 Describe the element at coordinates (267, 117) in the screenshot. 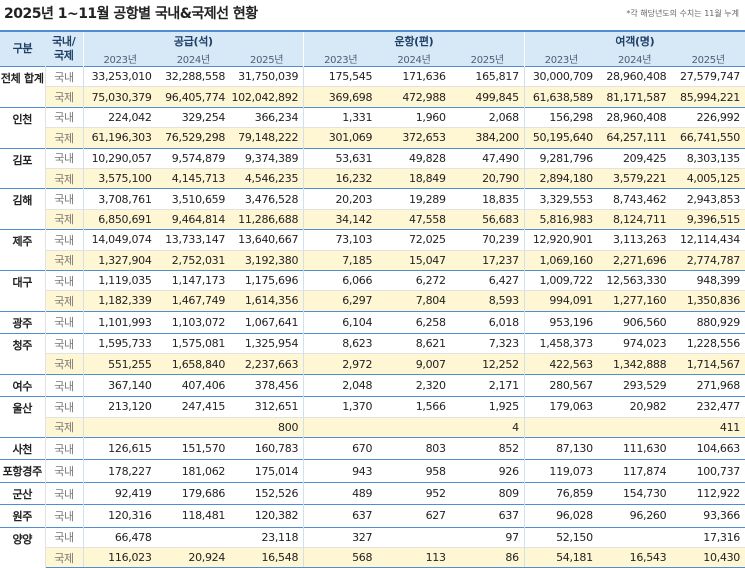

I see `value-cell: 366,234` at that location.